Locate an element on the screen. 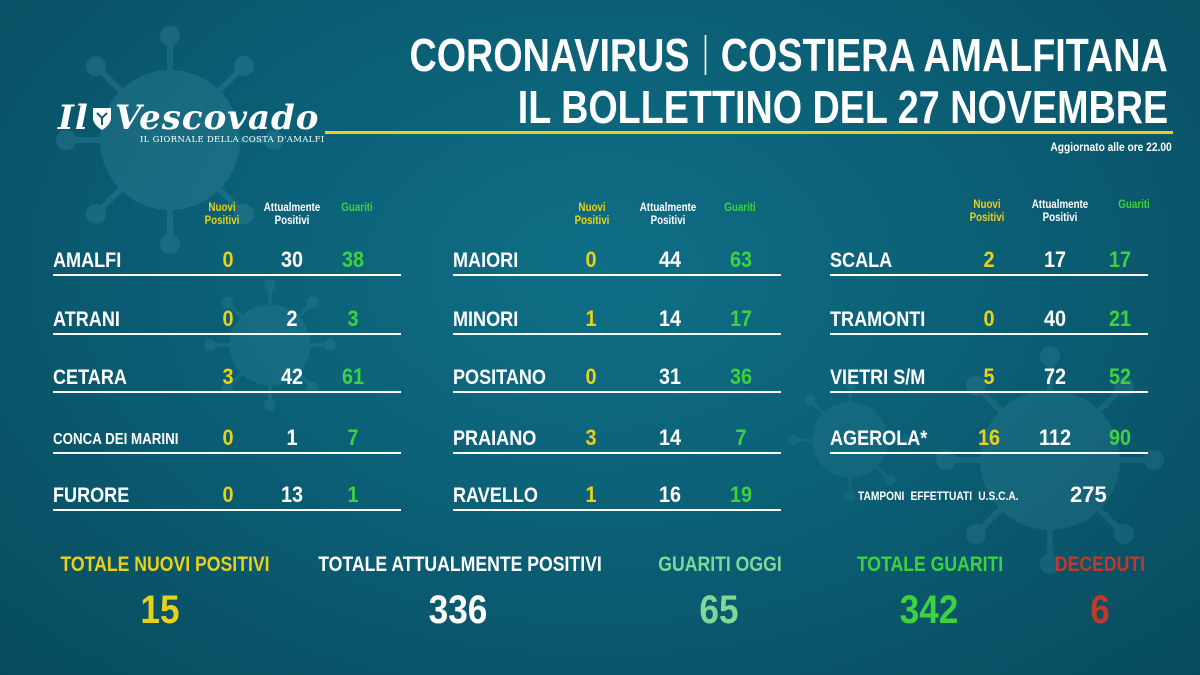  table-row: POSITANO 0 31 36 is located at coordinates (618, 376).